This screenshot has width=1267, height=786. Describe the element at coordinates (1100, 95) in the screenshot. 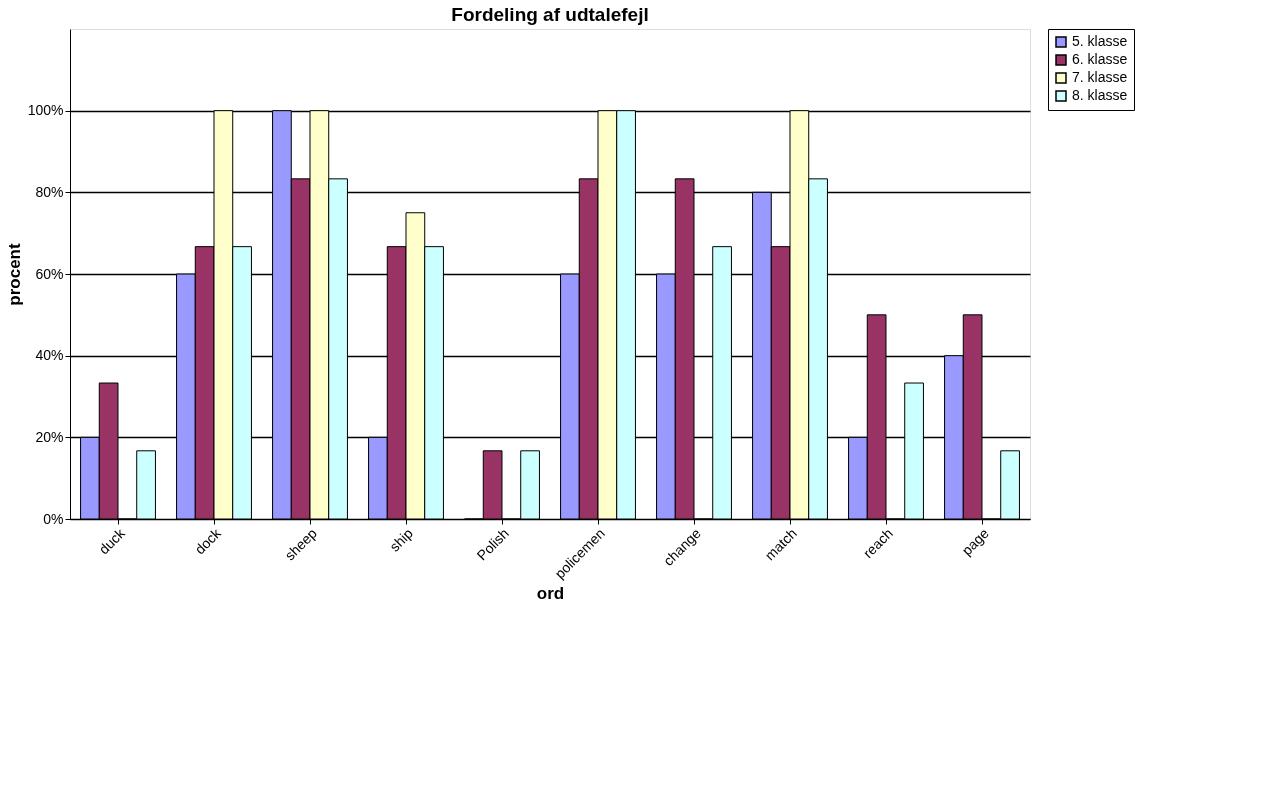

I see `legend-label: 8. klasse` at that location.